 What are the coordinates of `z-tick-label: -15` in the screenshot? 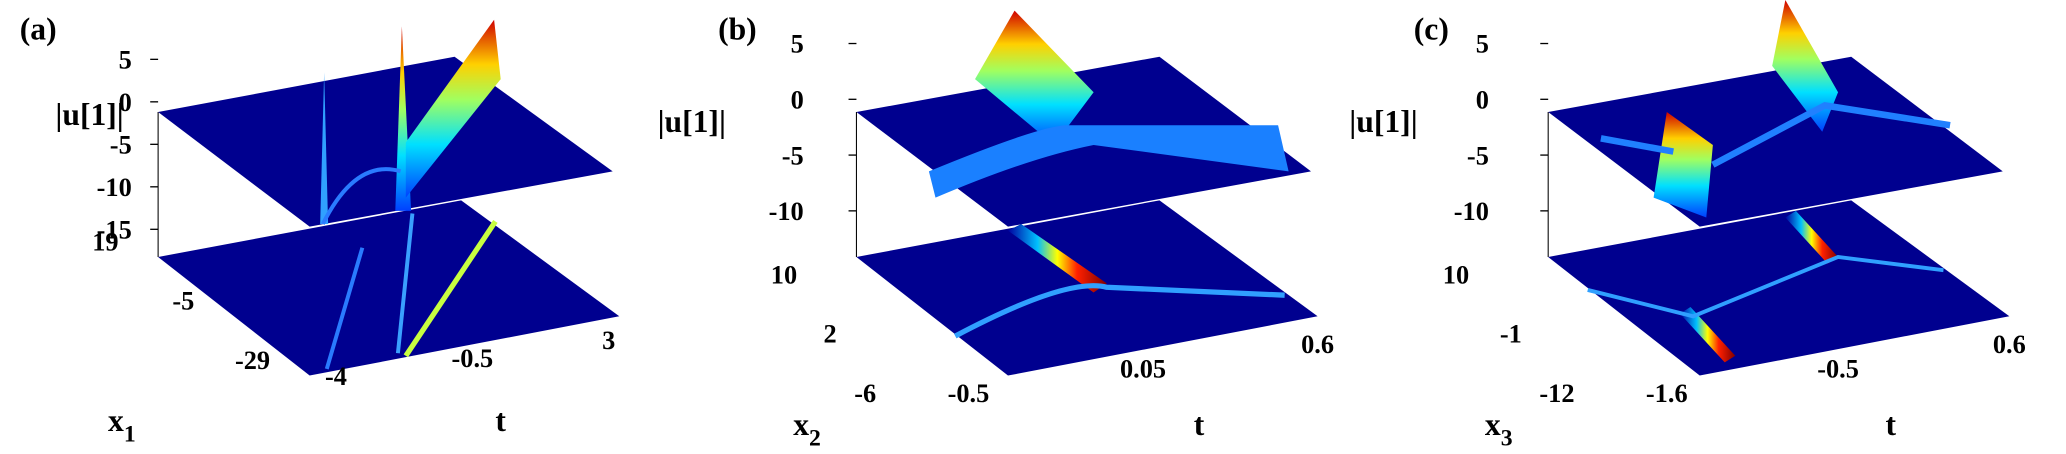 It's located at (114, 230).